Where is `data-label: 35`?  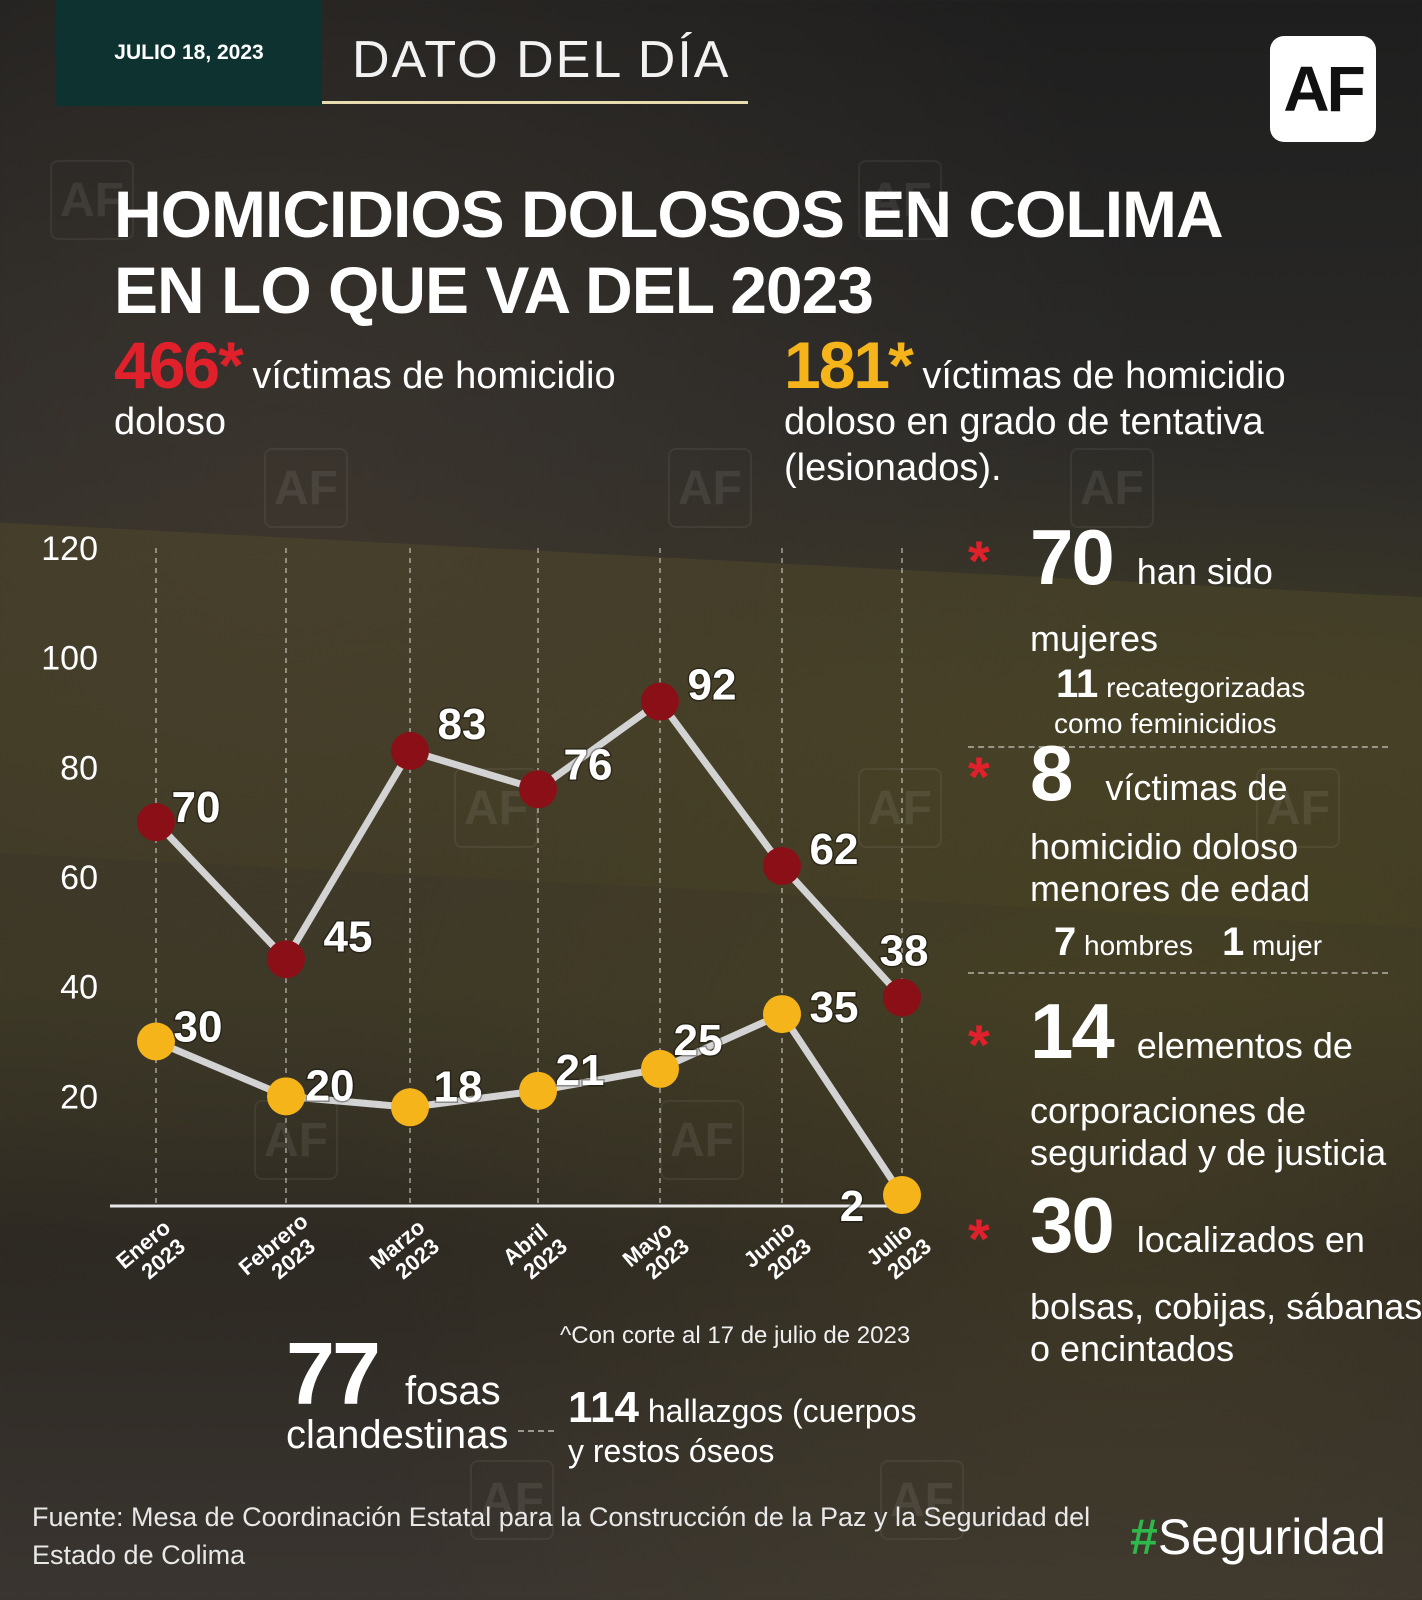 data-label: 35 is located at coordinates (834, 1007).